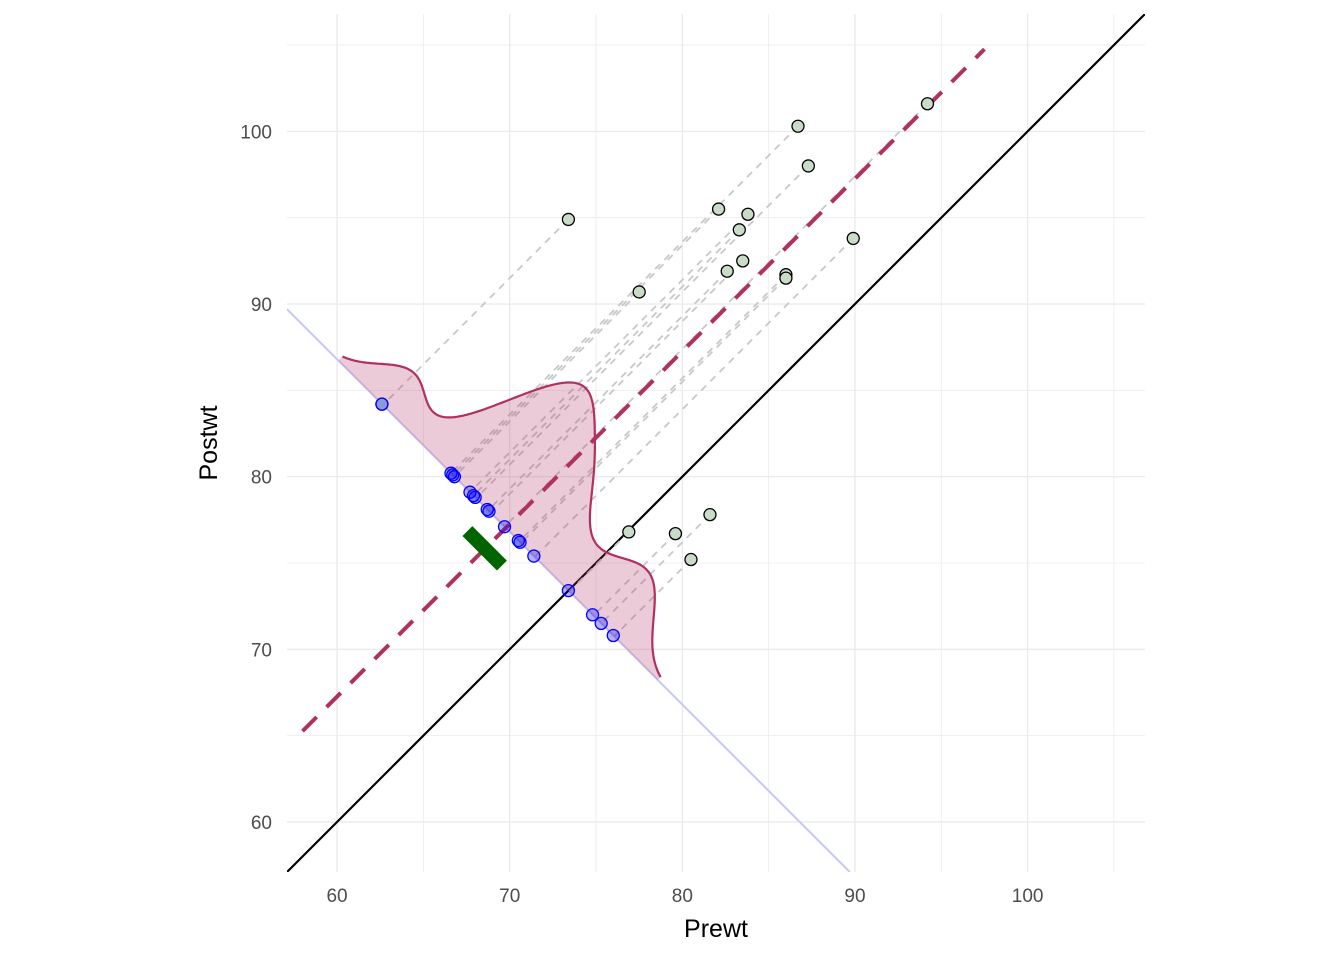 This screenshot has height=960, width=1344. I want to click on y-tick-label: 80, so click(261, 478).